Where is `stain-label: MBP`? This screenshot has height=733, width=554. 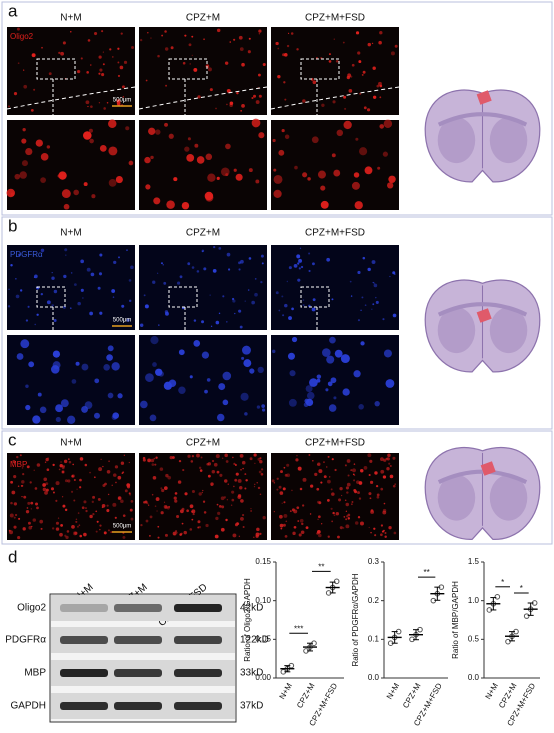 stain-label: MBP is located at coordinates (18, 464).